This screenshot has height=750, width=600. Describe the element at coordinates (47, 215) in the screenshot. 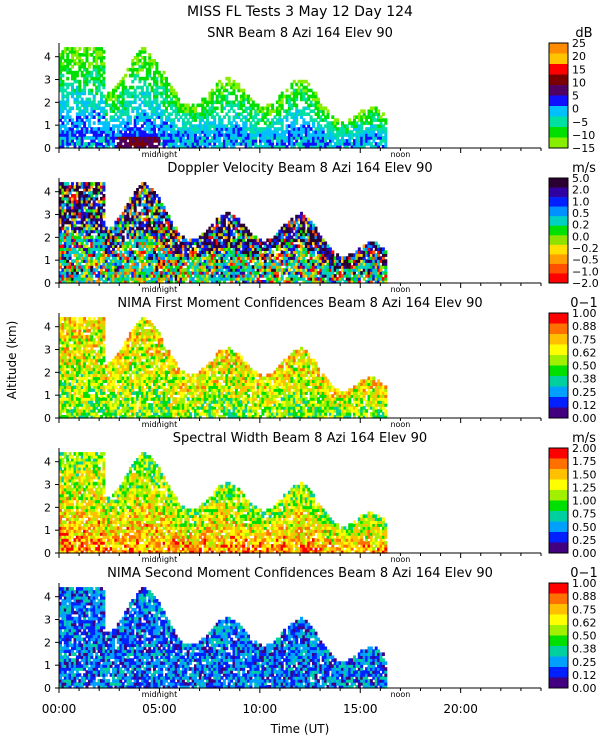

I see `y-tick-label: 3` at that location.